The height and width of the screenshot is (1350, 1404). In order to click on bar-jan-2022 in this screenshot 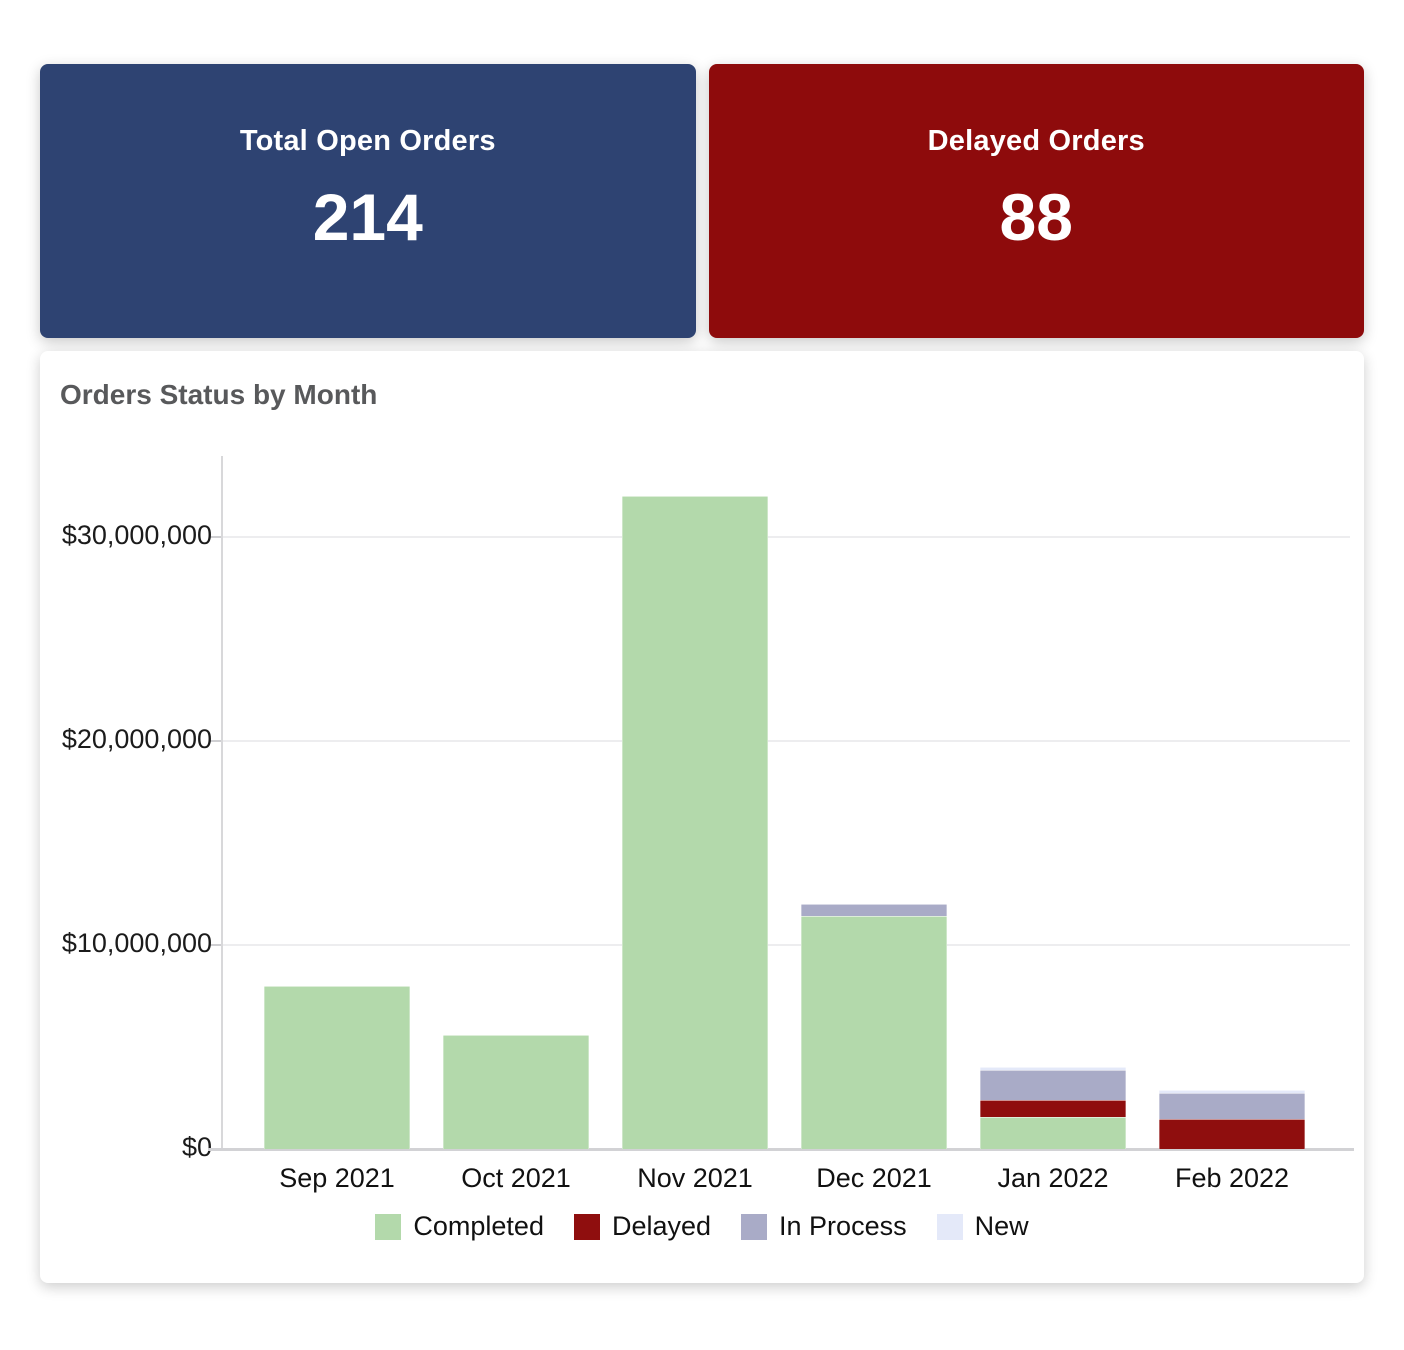, I will do `click(1053, 1108)`.